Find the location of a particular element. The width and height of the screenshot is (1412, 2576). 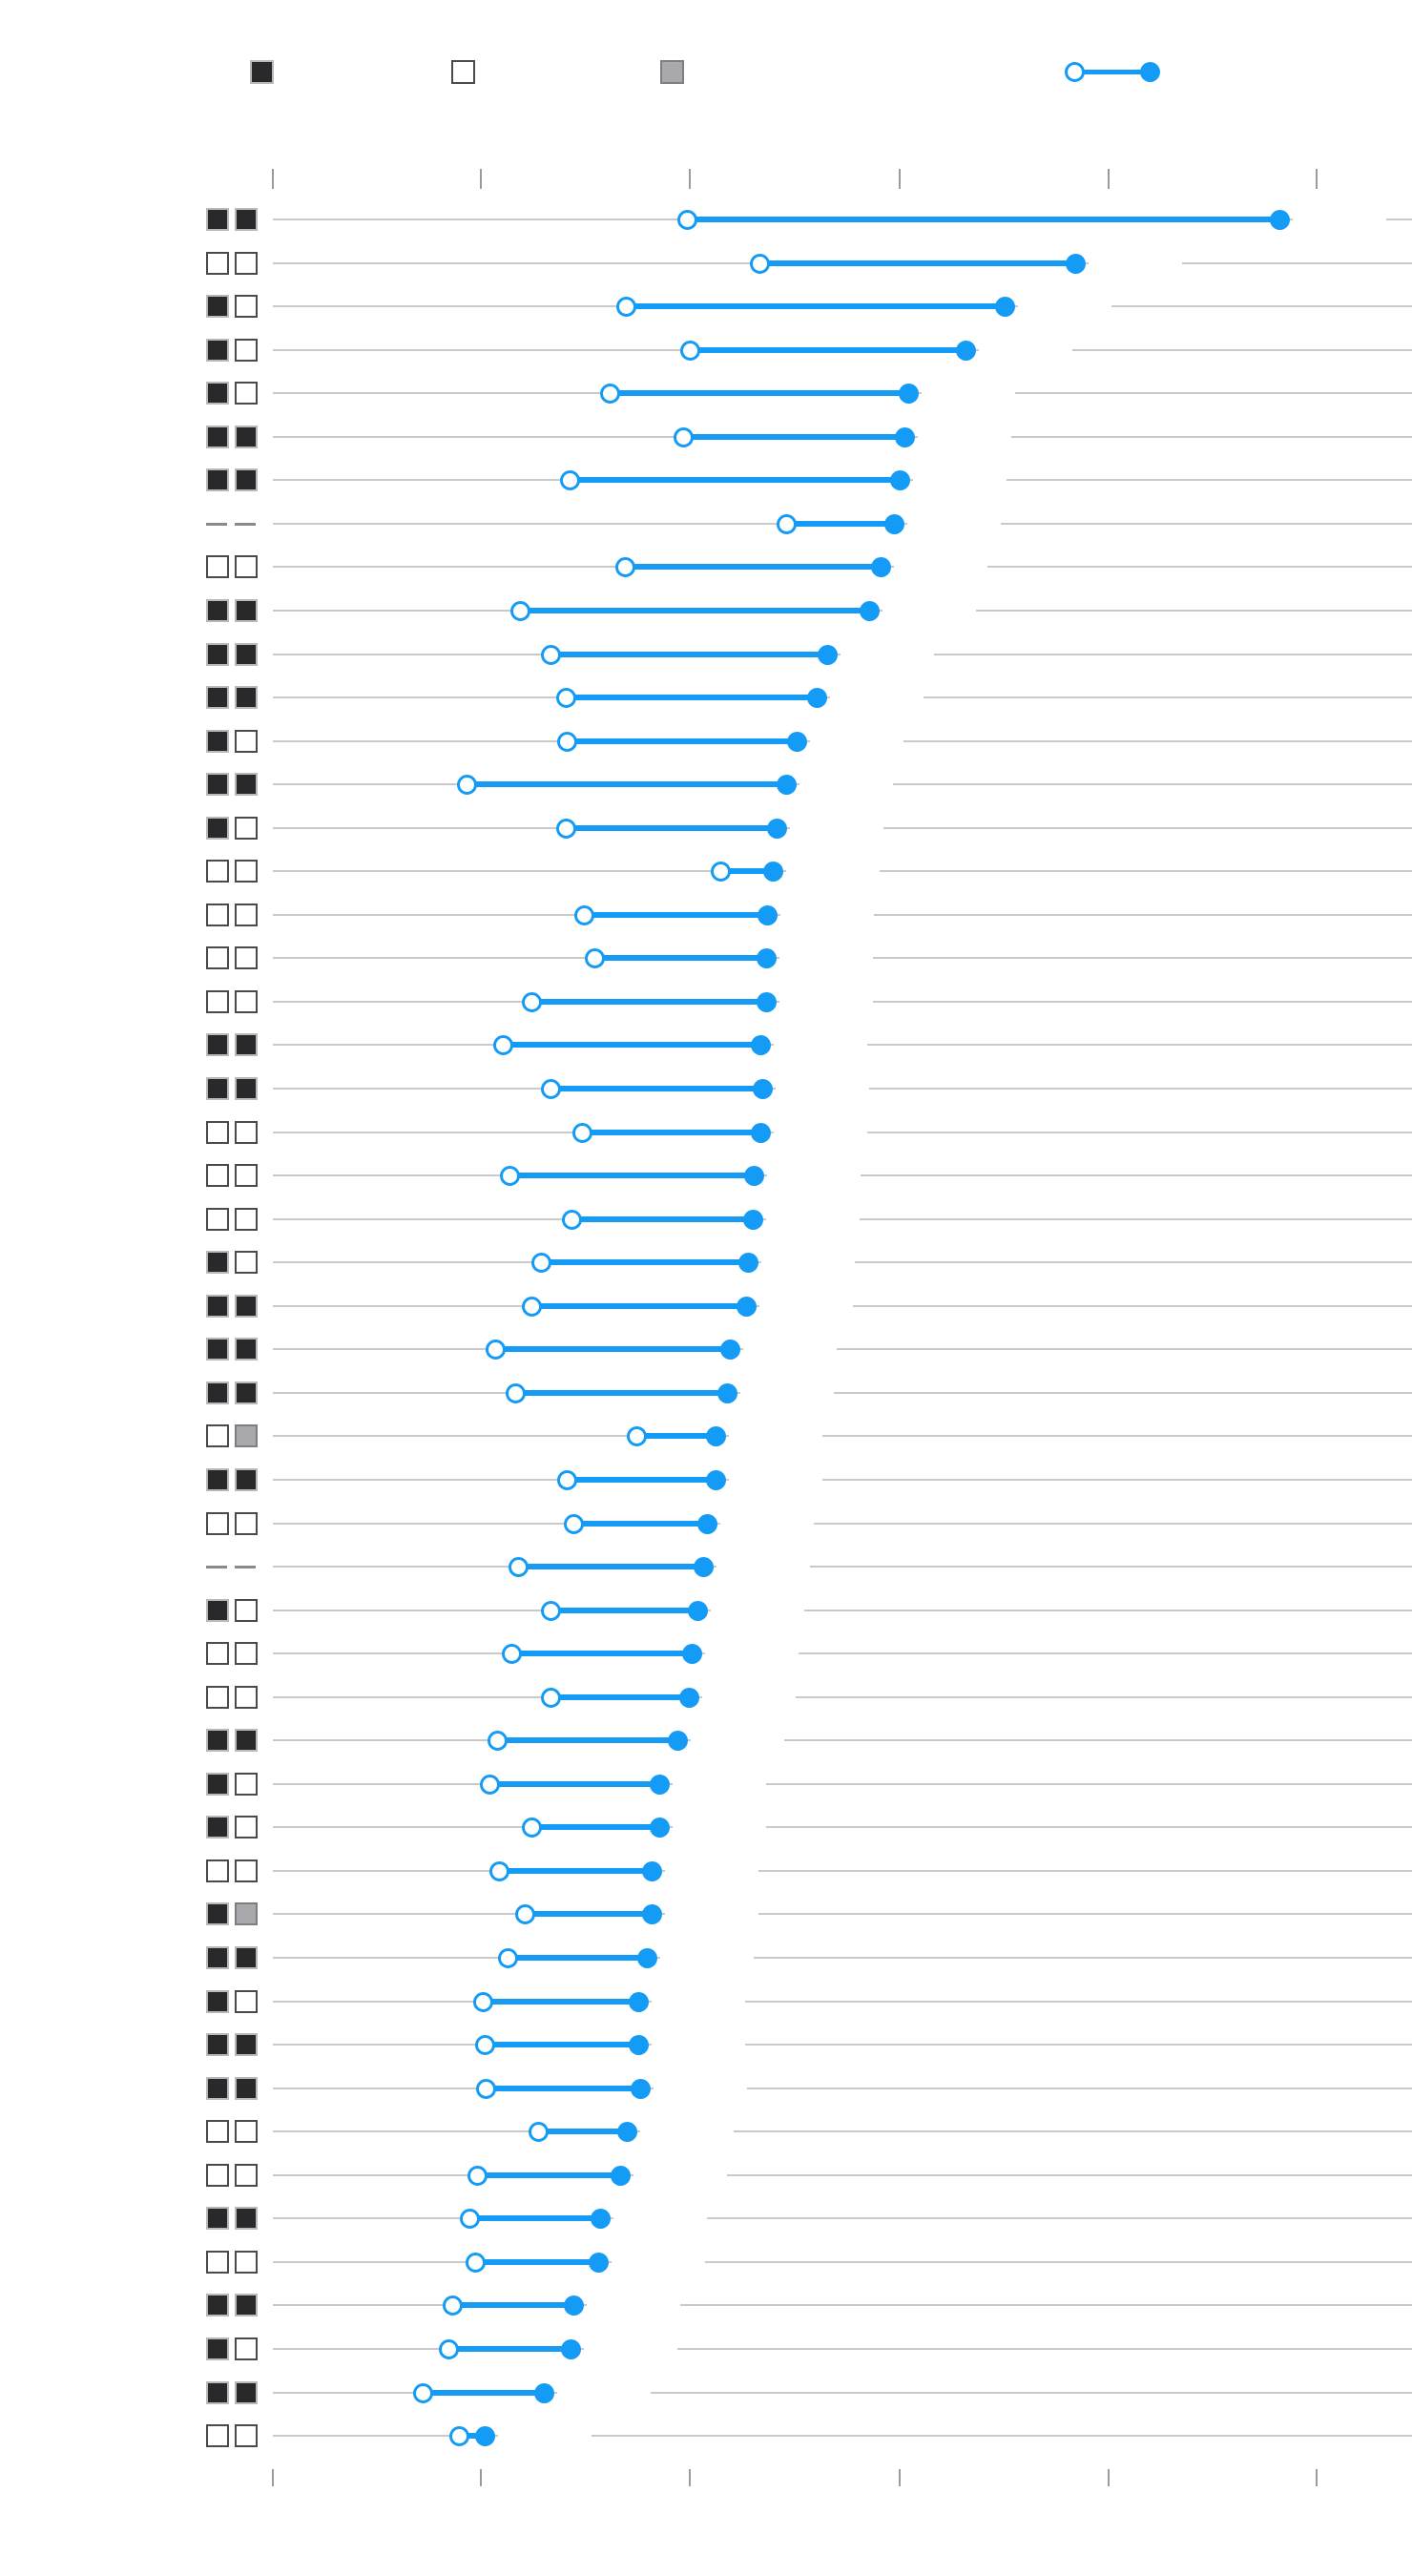

row-marker-gray-square-icon is located at coordinates (247, 1913).